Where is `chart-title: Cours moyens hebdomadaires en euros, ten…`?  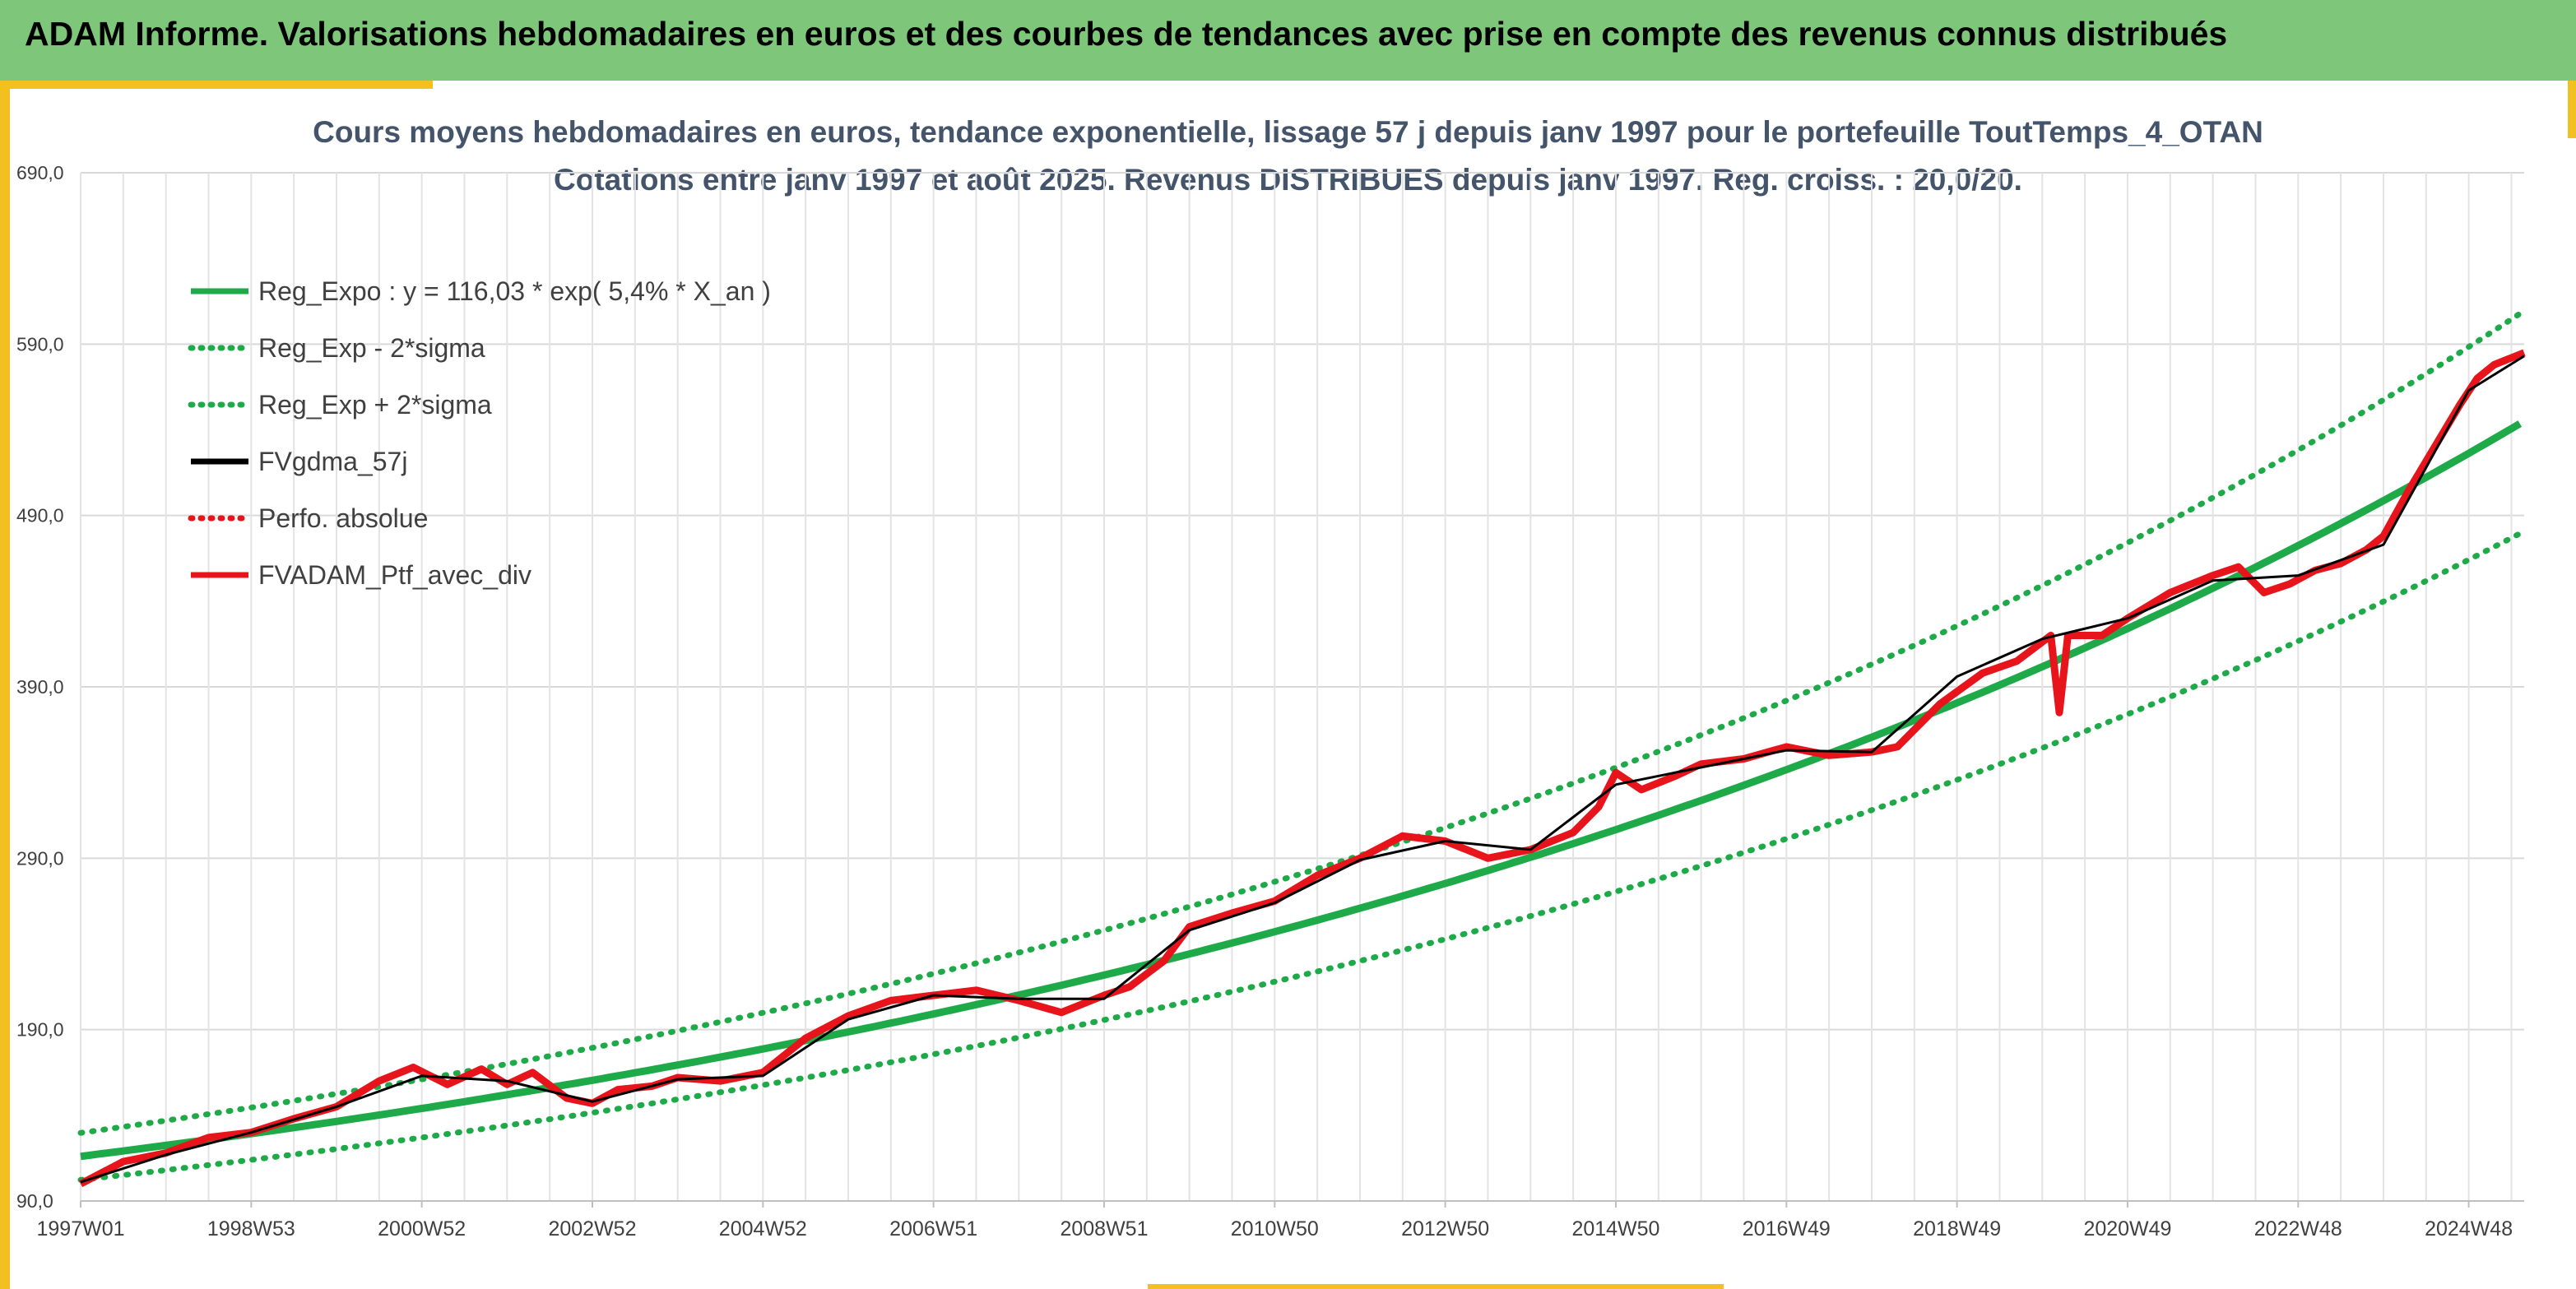
chart-title: Cours moyens hebdomadaires en euros, ten… is located at coordinates (1288, 132).